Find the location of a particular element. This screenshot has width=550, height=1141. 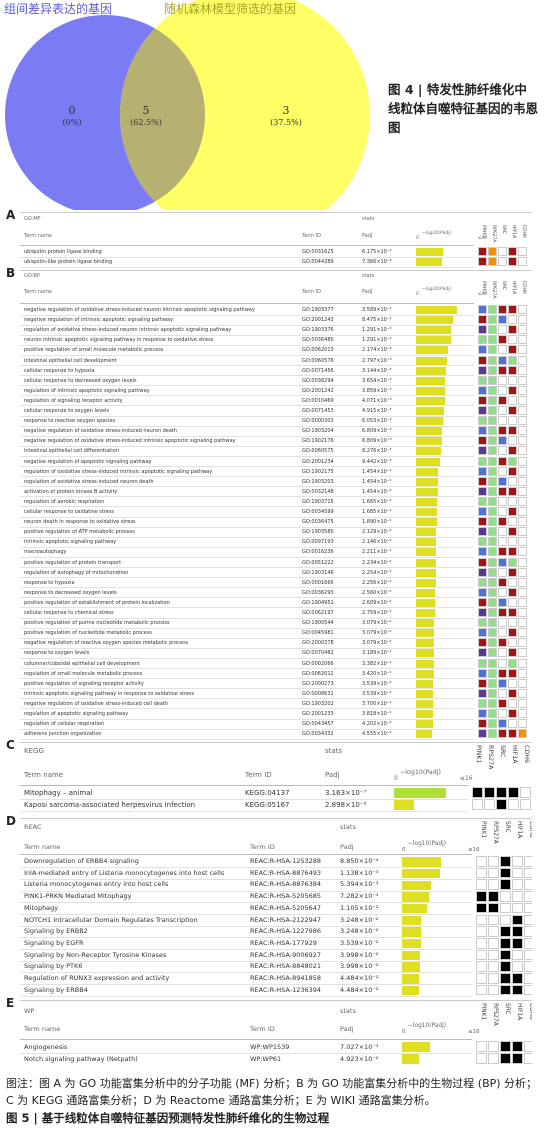

term-name: ubiquitin-like protein ligase binding is located at coordinates (68, 262).